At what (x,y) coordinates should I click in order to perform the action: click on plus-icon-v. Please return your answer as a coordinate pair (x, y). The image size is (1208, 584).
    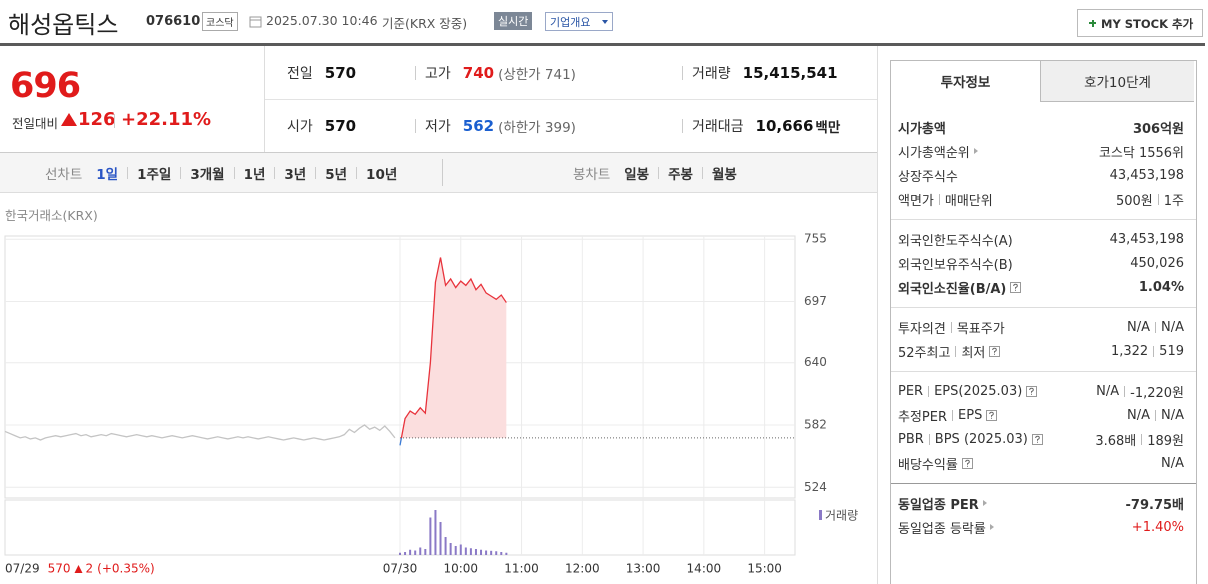
    Looking at the image, I should click on (1092, 23).